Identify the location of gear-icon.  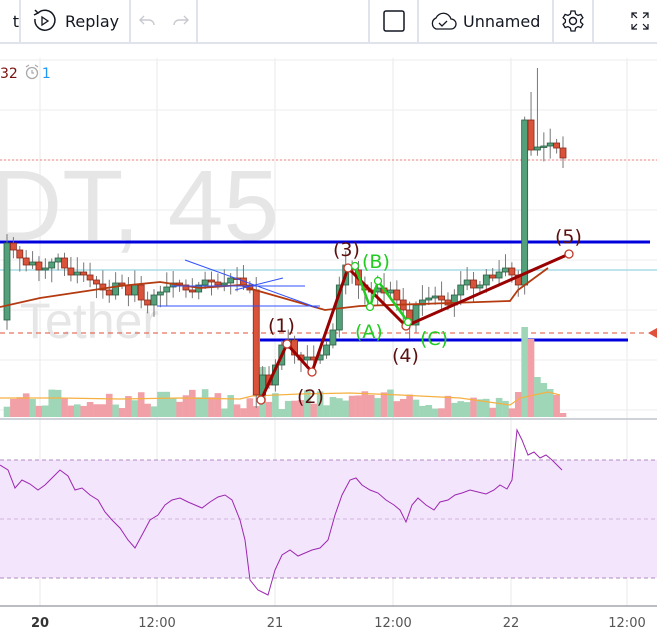
(573, 21).